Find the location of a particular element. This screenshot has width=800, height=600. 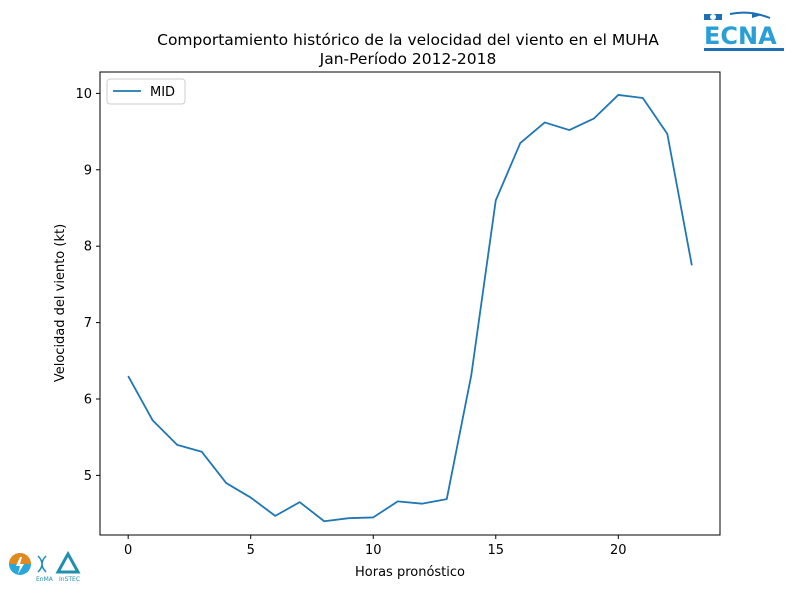

ecna-logo-mark: ECNA is located at coordinates (744, 31).